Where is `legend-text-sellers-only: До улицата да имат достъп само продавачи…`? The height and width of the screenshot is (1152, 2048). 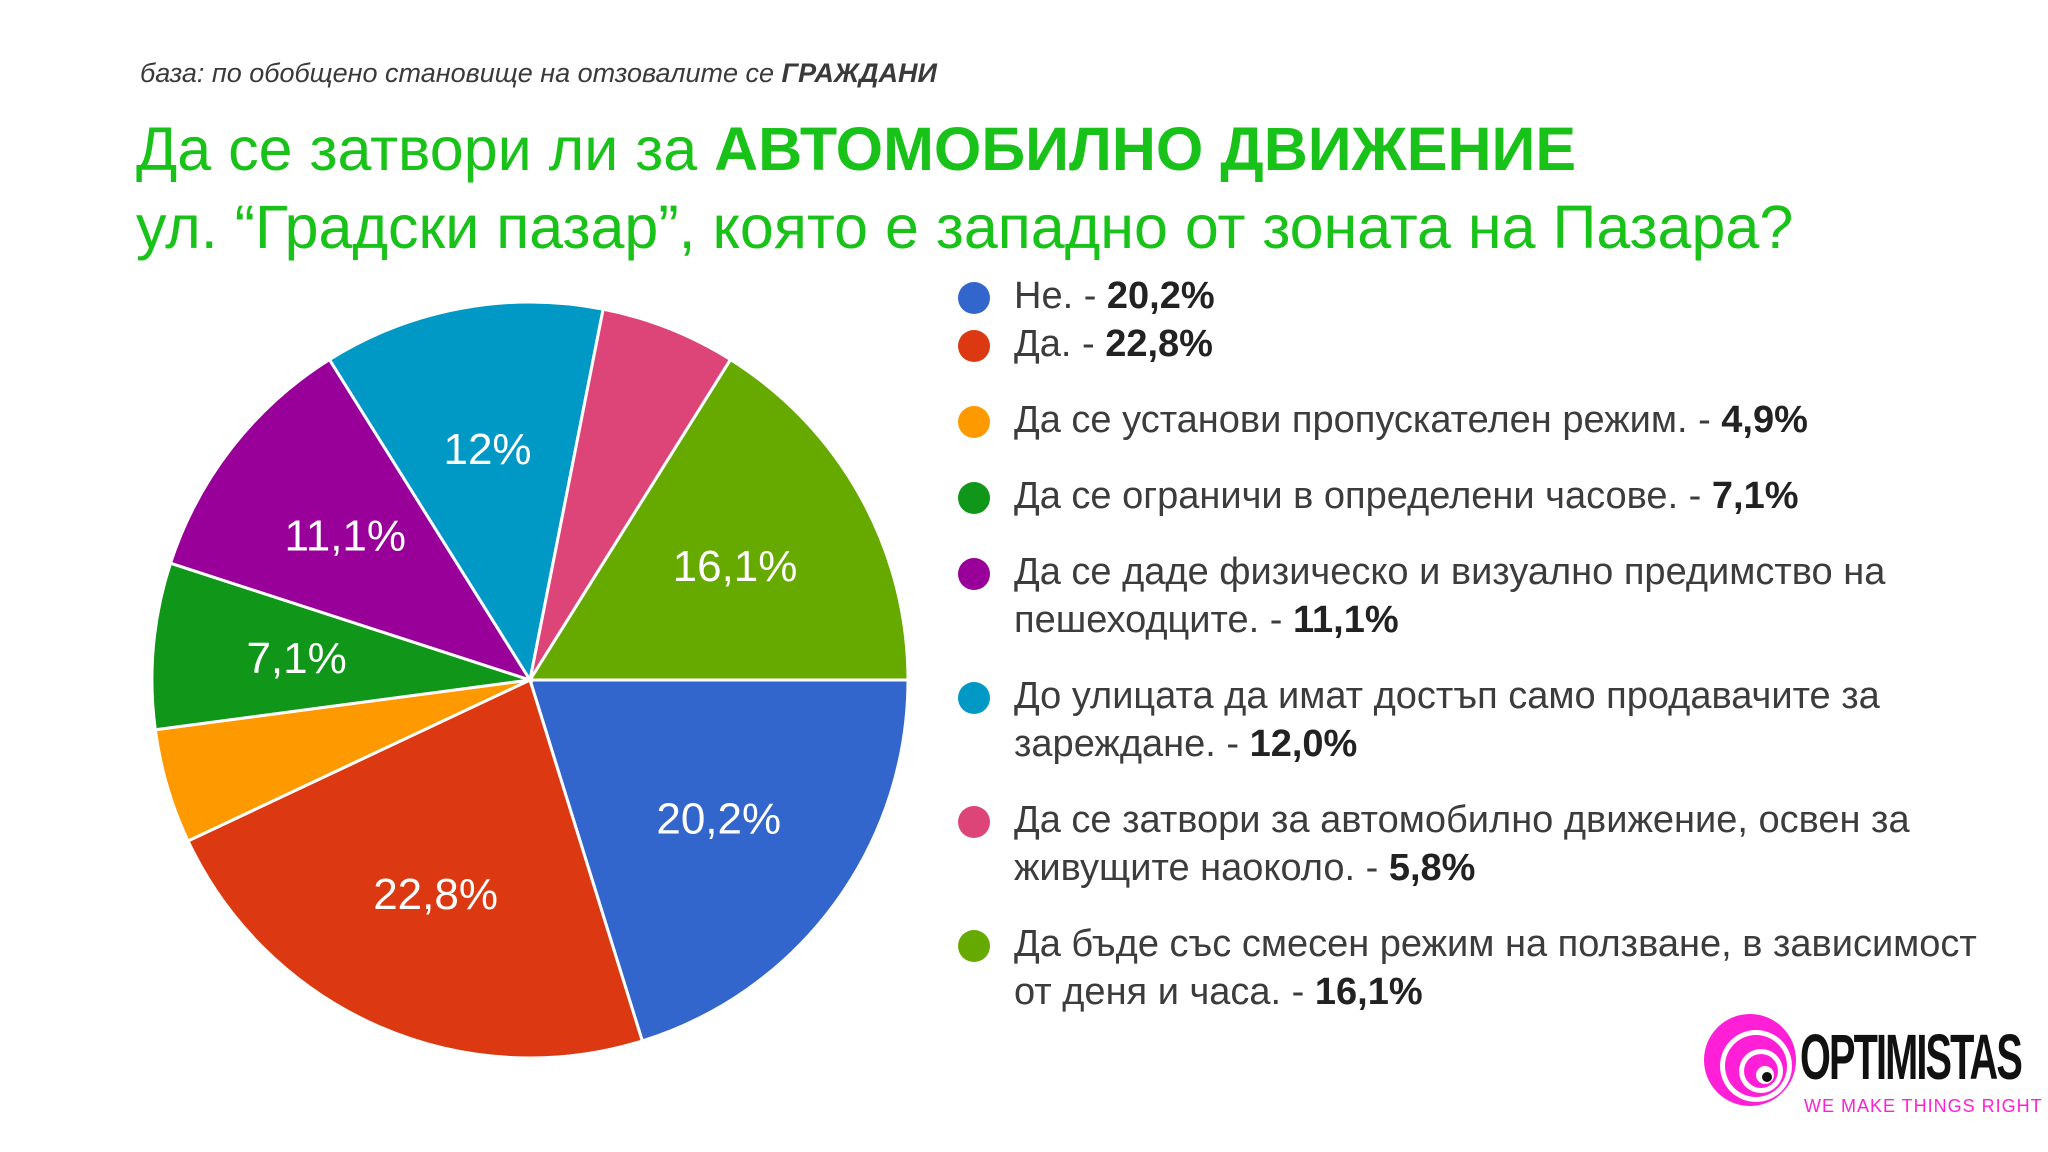
legend-text-sellers-only: До улицата да имат достъп само продавачи… is located at coordinates (1514, 720).